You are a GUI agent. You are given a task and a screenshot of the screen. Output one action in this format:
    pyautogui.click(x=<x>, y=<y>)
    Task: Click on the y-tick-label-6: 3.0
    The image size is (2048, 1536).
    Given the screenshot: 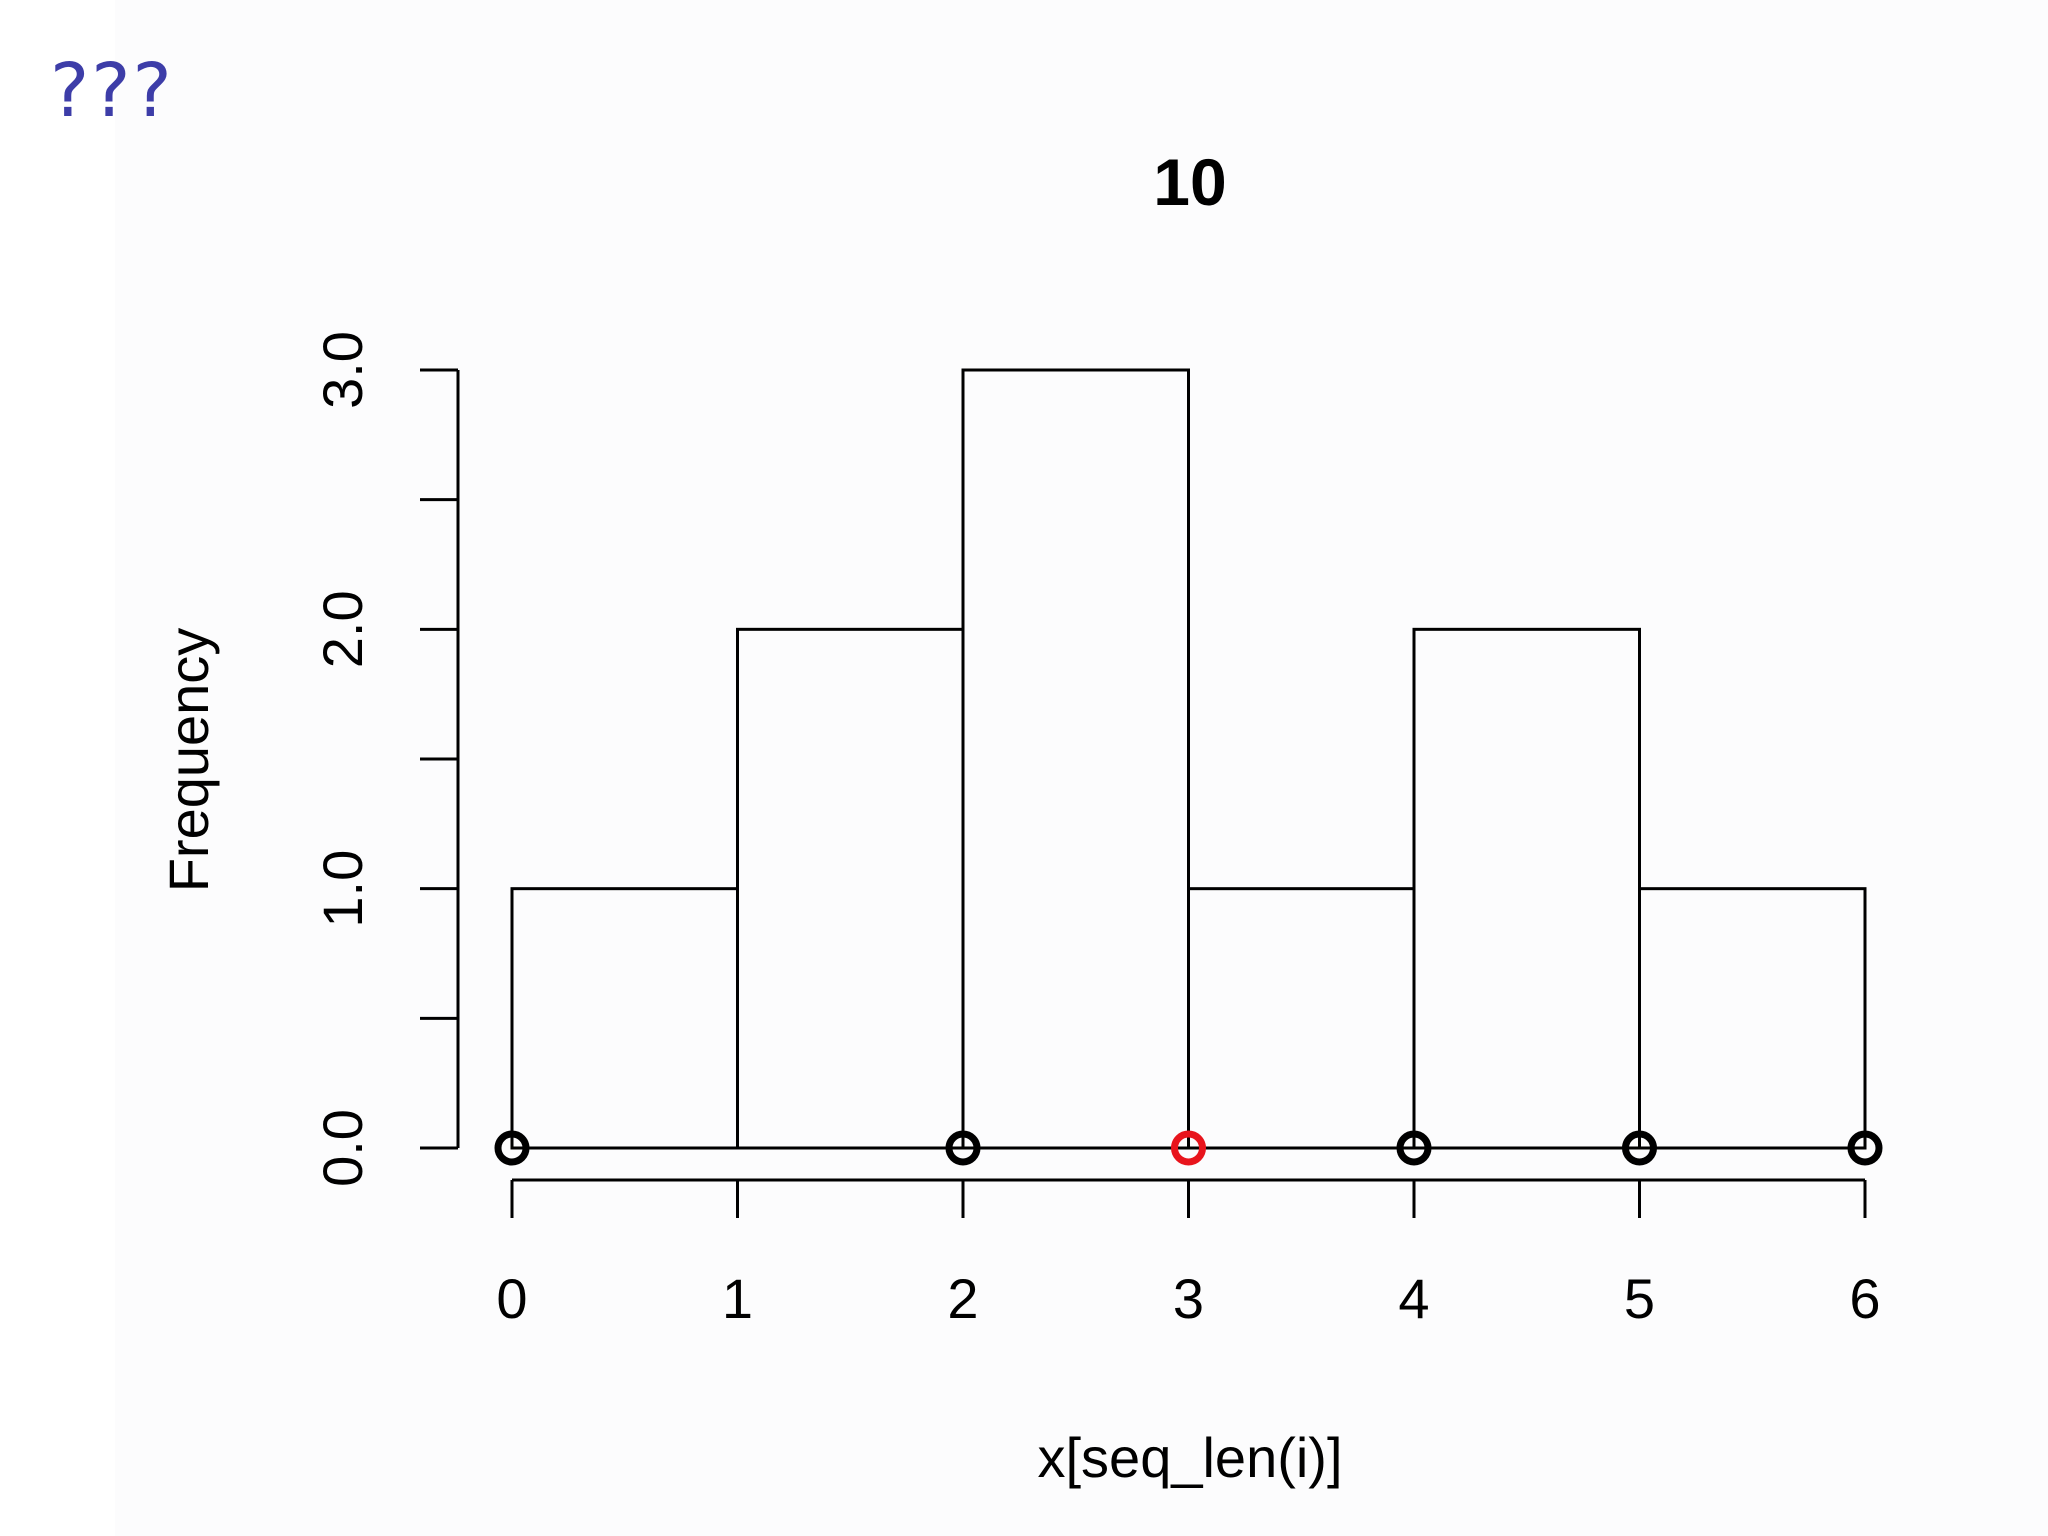 What is the action you would take?
    pyautogui.click(x=342, y=370)
    